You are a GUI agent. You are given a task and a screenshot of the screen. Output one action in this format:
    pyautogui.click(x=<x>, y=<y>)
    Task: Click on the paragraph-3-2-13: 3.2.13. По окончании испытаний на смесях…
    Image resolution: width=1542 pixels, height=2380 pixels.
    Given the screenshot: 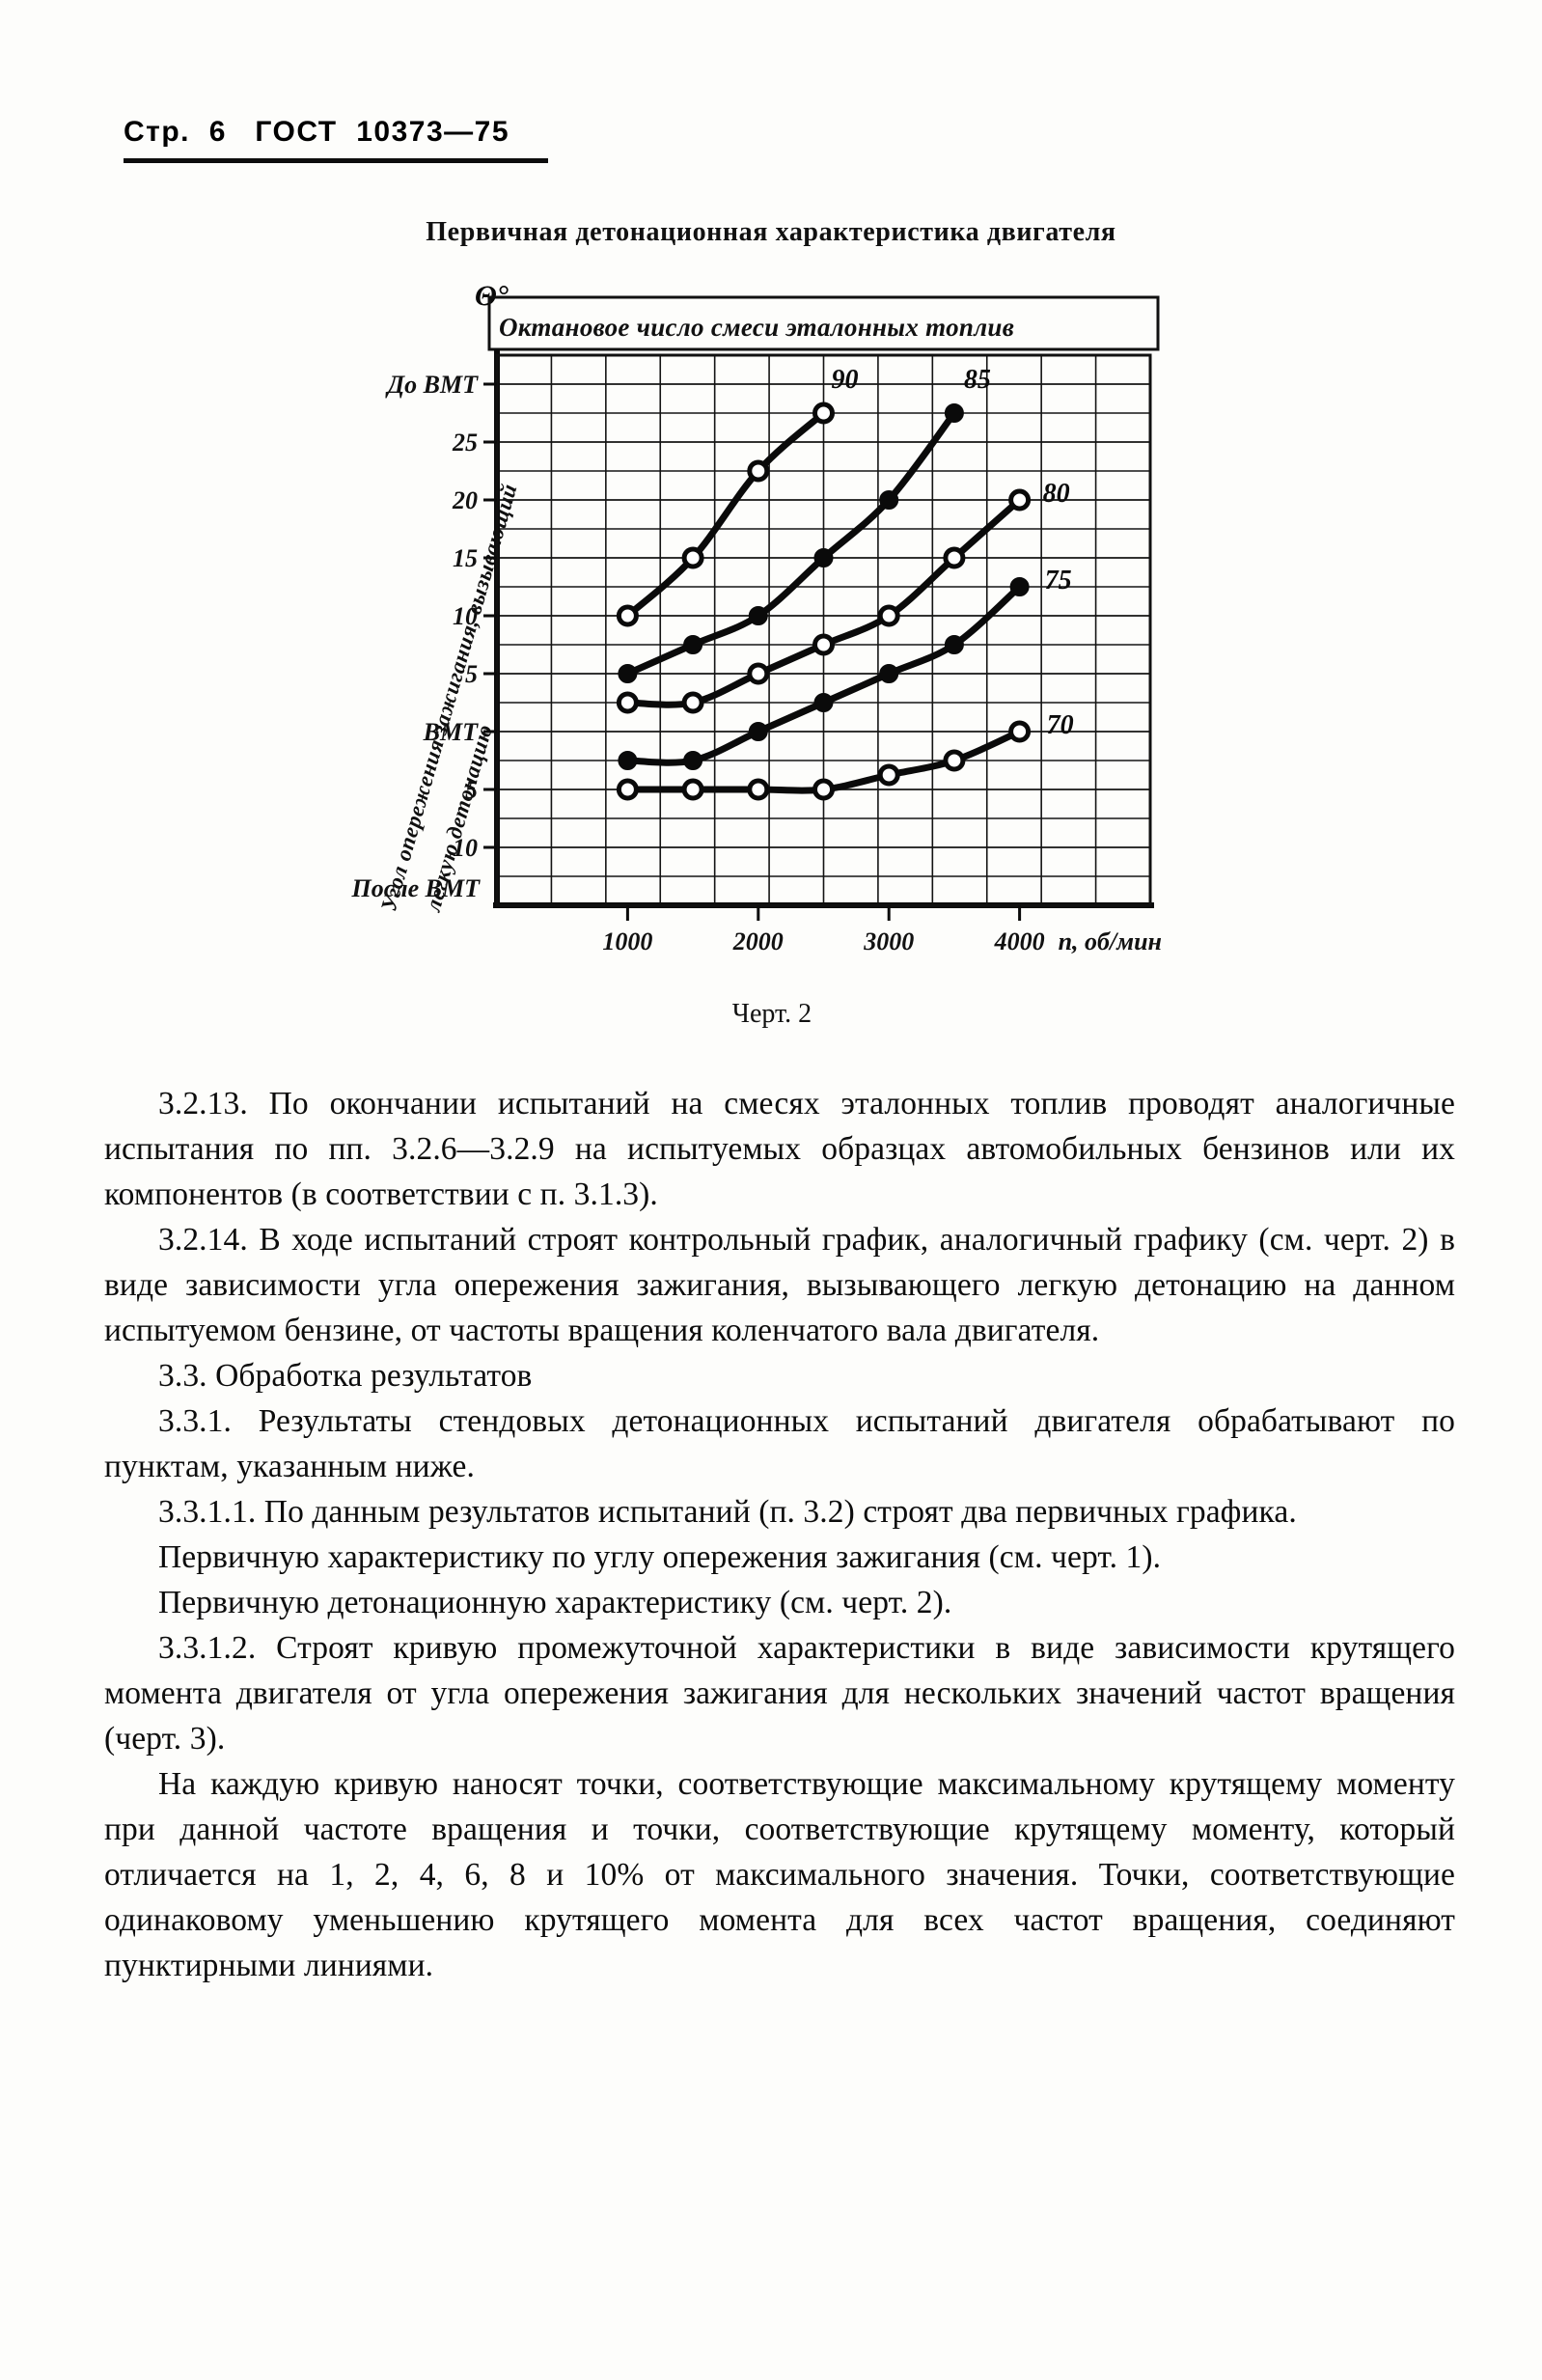 What is the action you would take?
    pyautogui.click(x=780, y=1149)
    